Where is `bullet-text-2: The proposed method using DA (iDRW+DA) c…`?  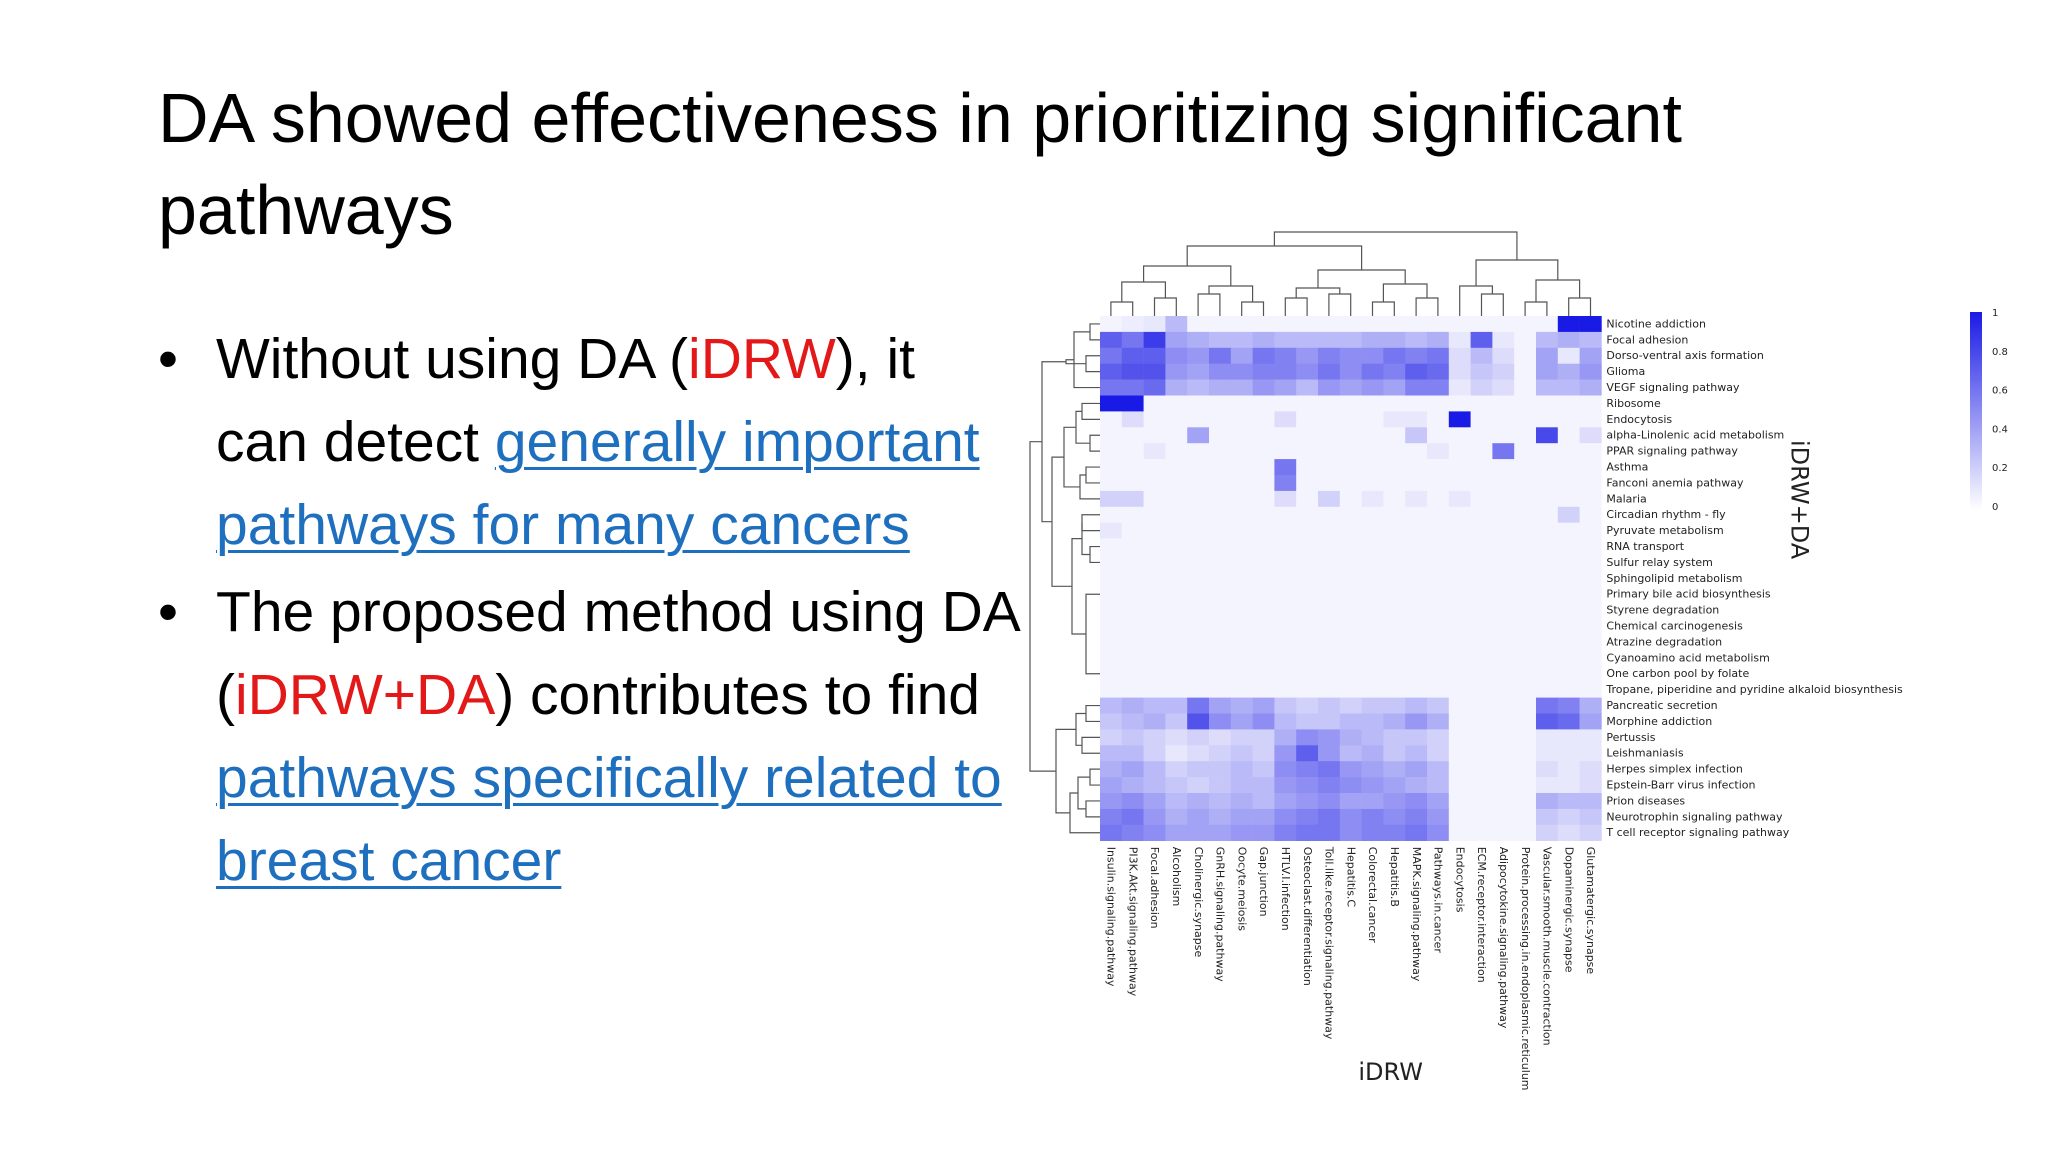 bullet-text-2: The proposed method using DA (iDRW+DA) c… is located at coordinates (617, 736).